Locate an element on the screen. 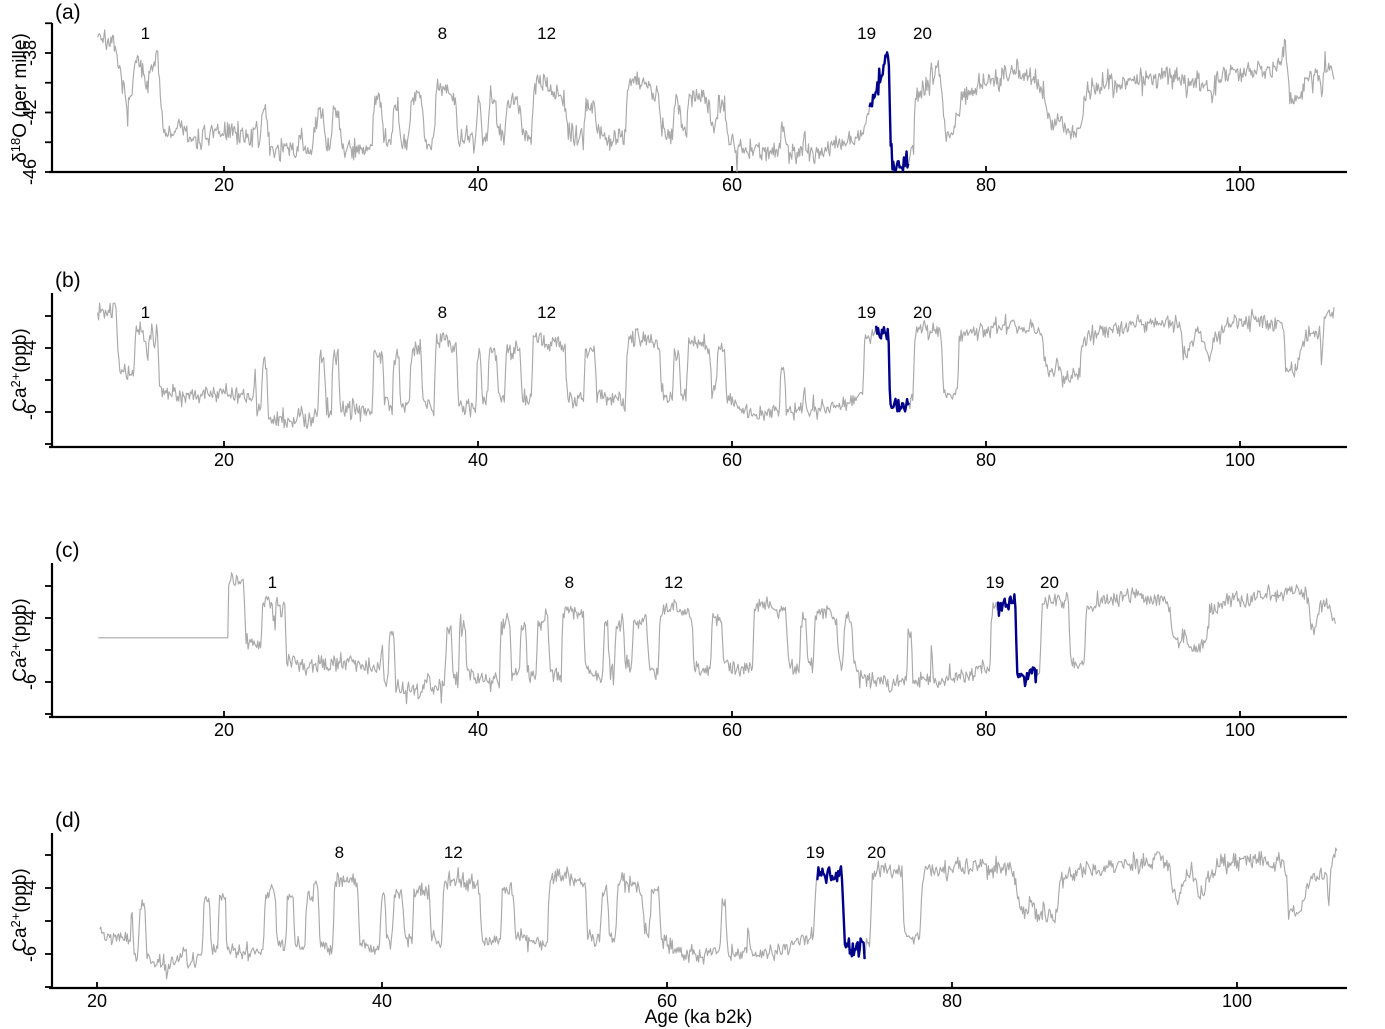 The image size is (1385, 1029). panel-a-series-line is located at coordinates (716, 101).